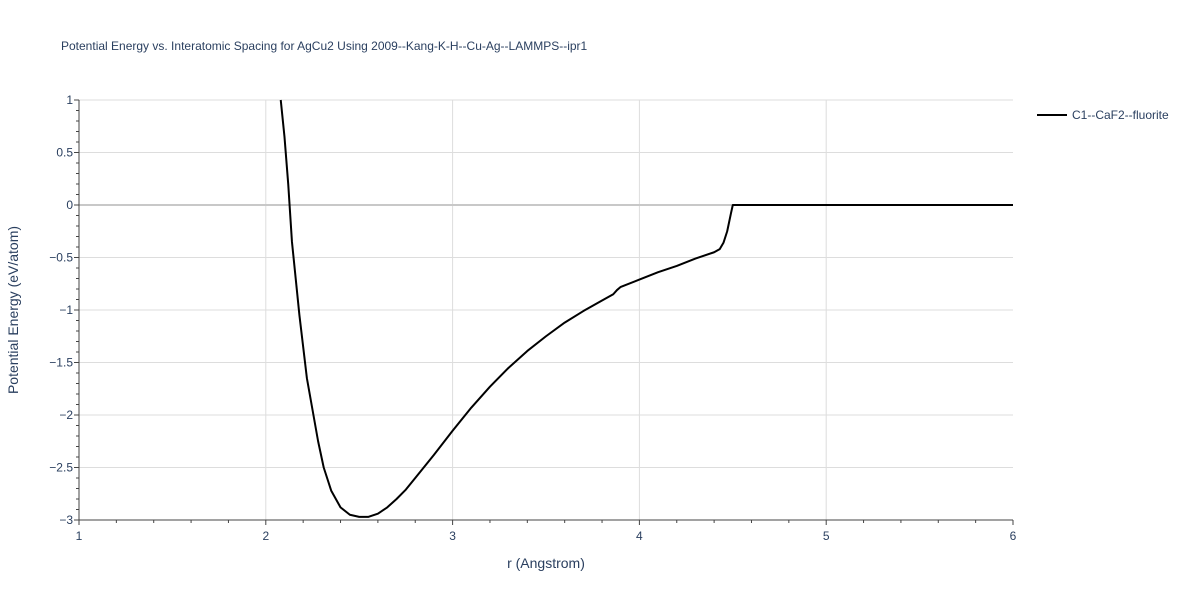  I want to click on legend: C1--CaF2--fluorite, so click(1103, 115).